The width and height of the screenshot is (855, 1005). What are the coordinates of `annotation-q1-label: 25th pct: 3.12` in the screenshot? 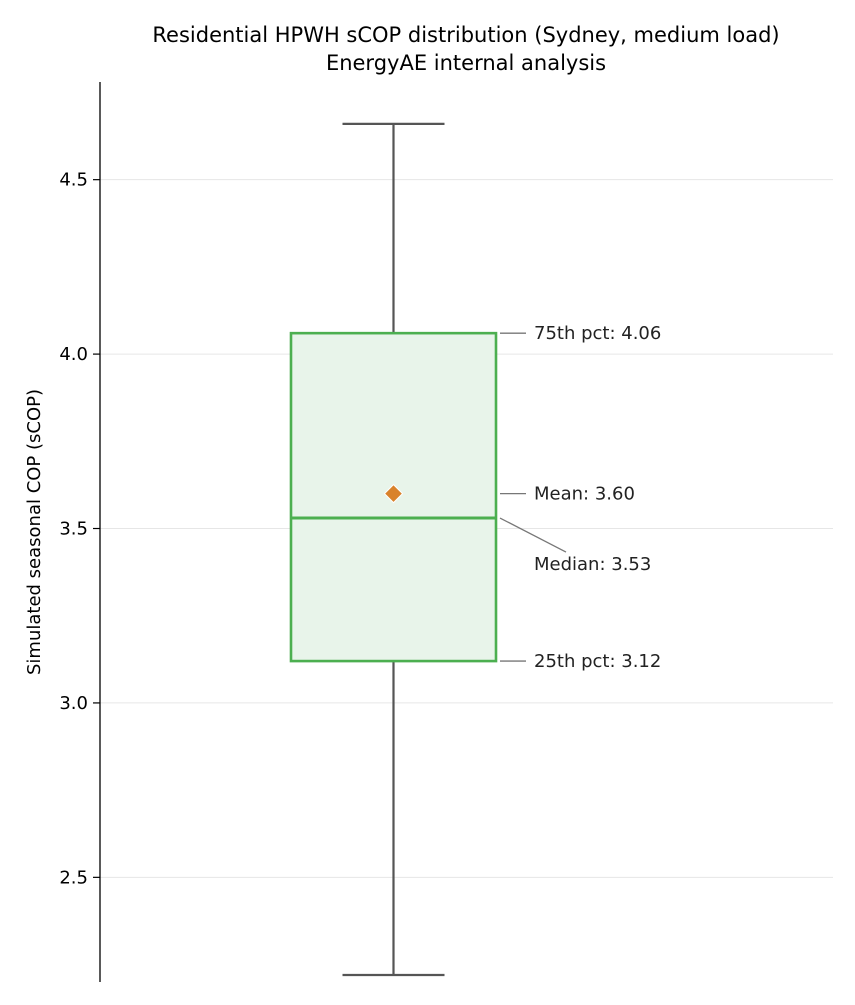 It's located at (597, 661).